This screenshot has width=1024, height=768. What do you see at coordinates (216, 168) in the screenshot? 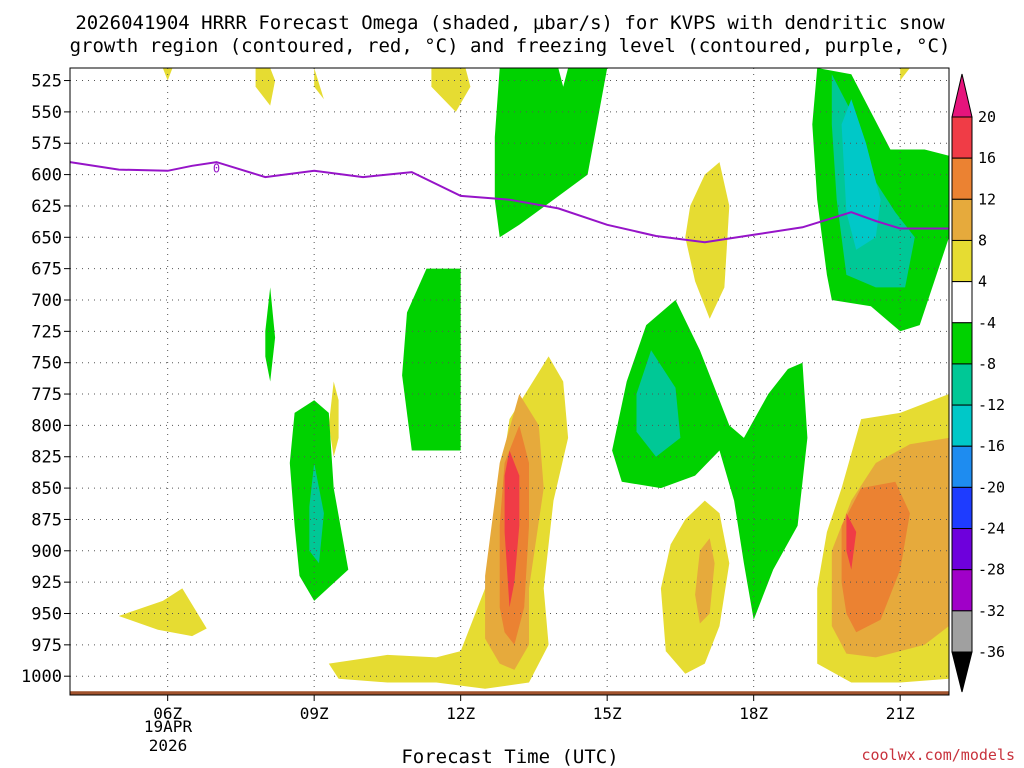
I see `freezing-level-label: 0` at bounding box center [216, 168].